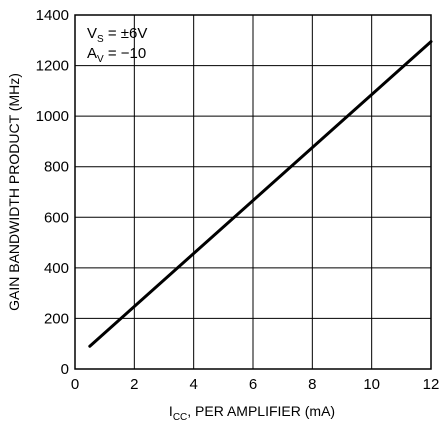  I want to click on annotation-gain: AV = −10, so click(116, 55).